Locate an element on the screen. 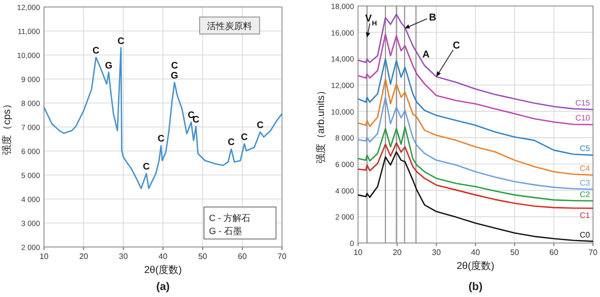  text: (a) is located at coordinates (163, 287).